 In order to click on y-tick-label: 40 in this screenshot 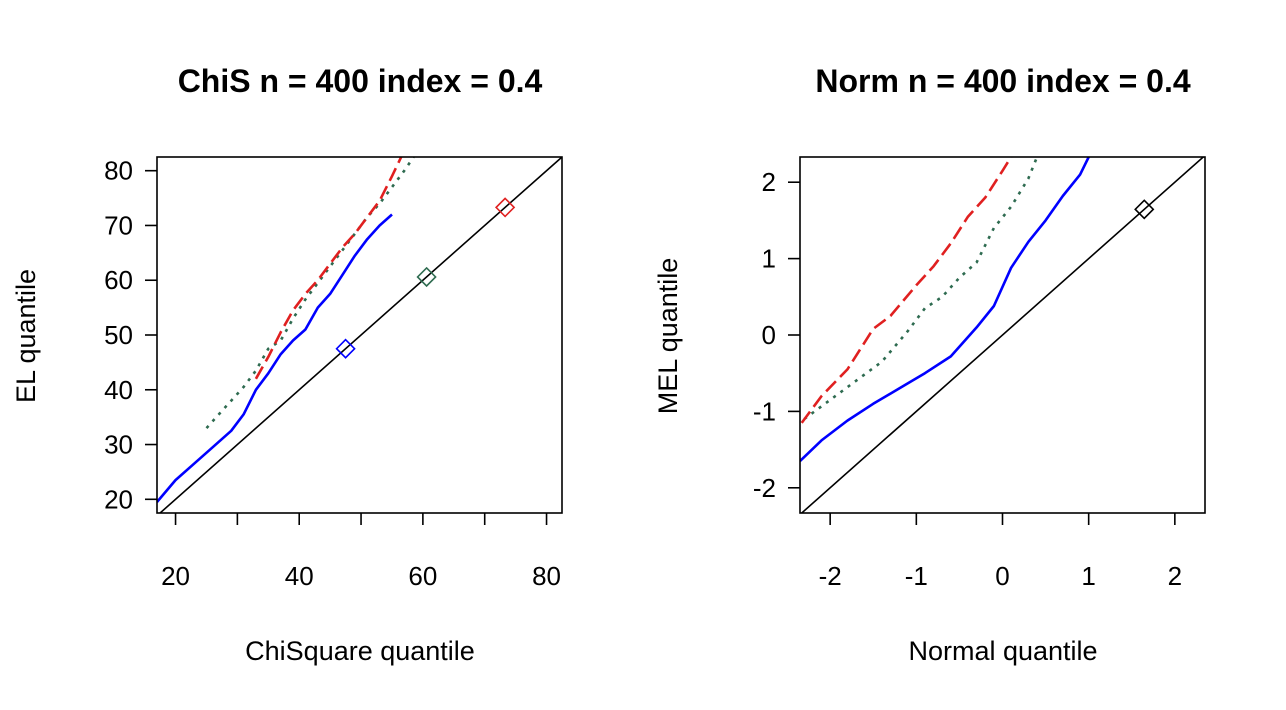, I will do `click(118, 390)`.